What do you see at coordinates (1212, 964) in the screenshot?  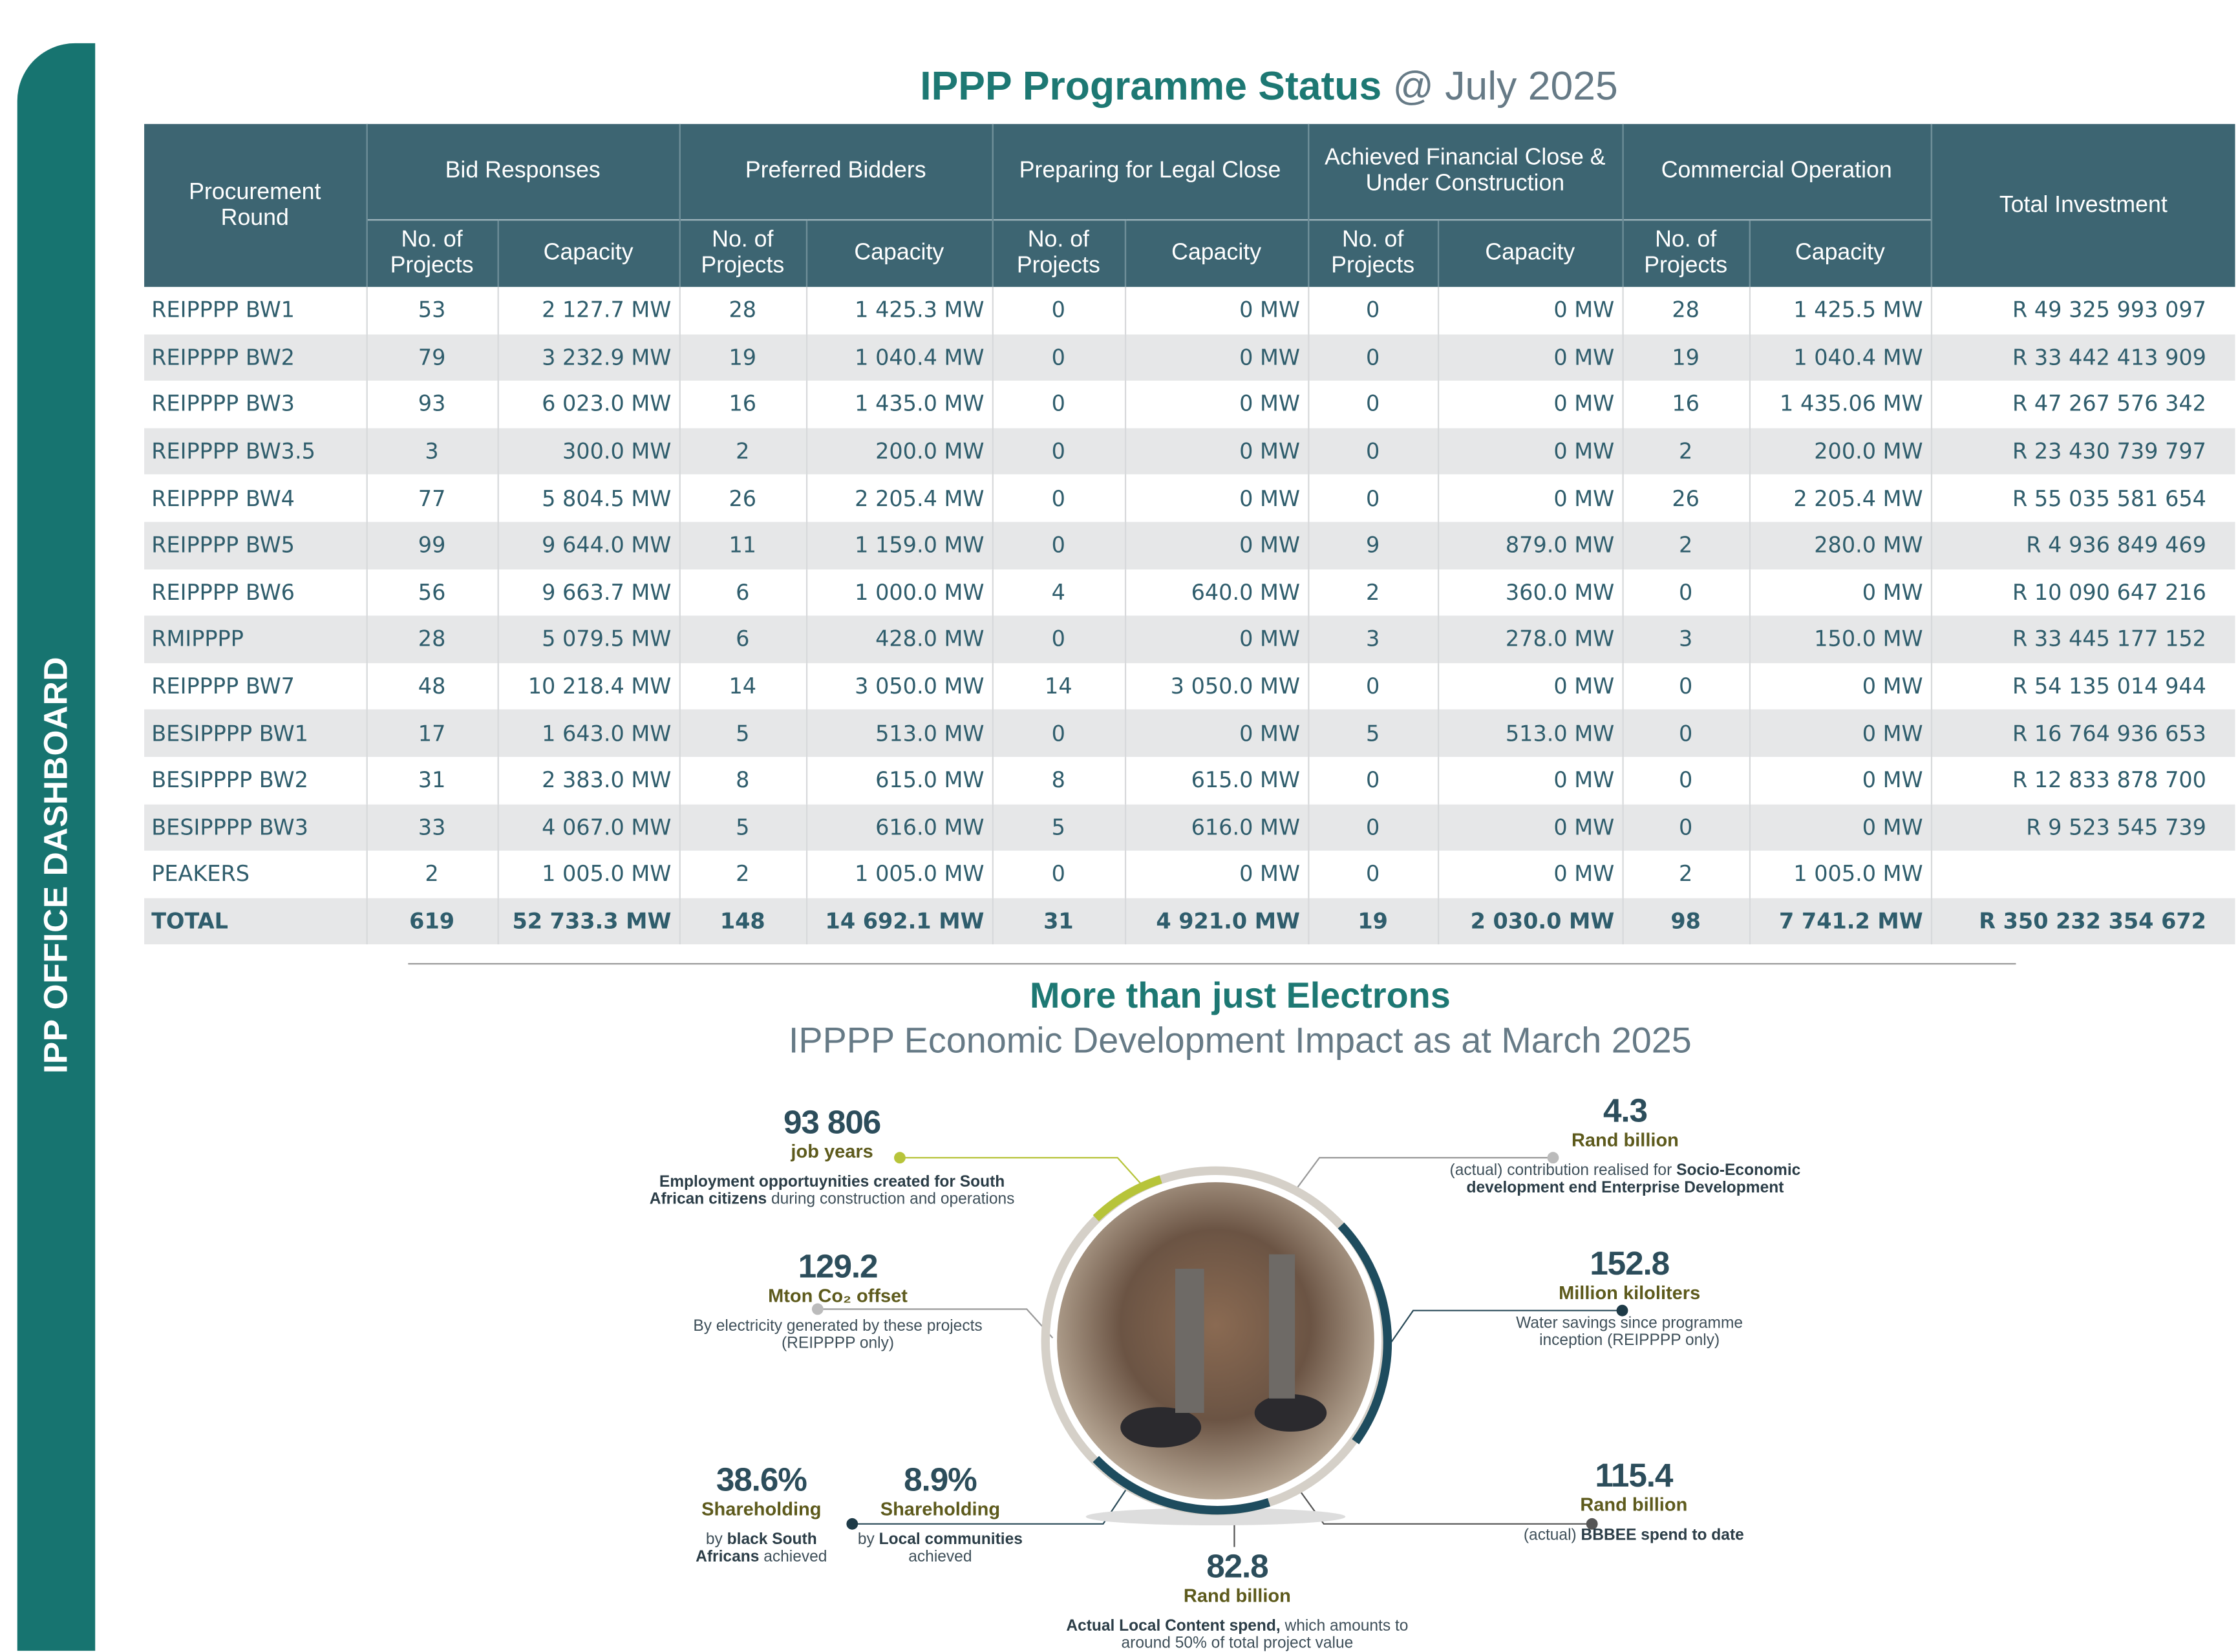 I see `divider` at bounding box center [1212, 964].